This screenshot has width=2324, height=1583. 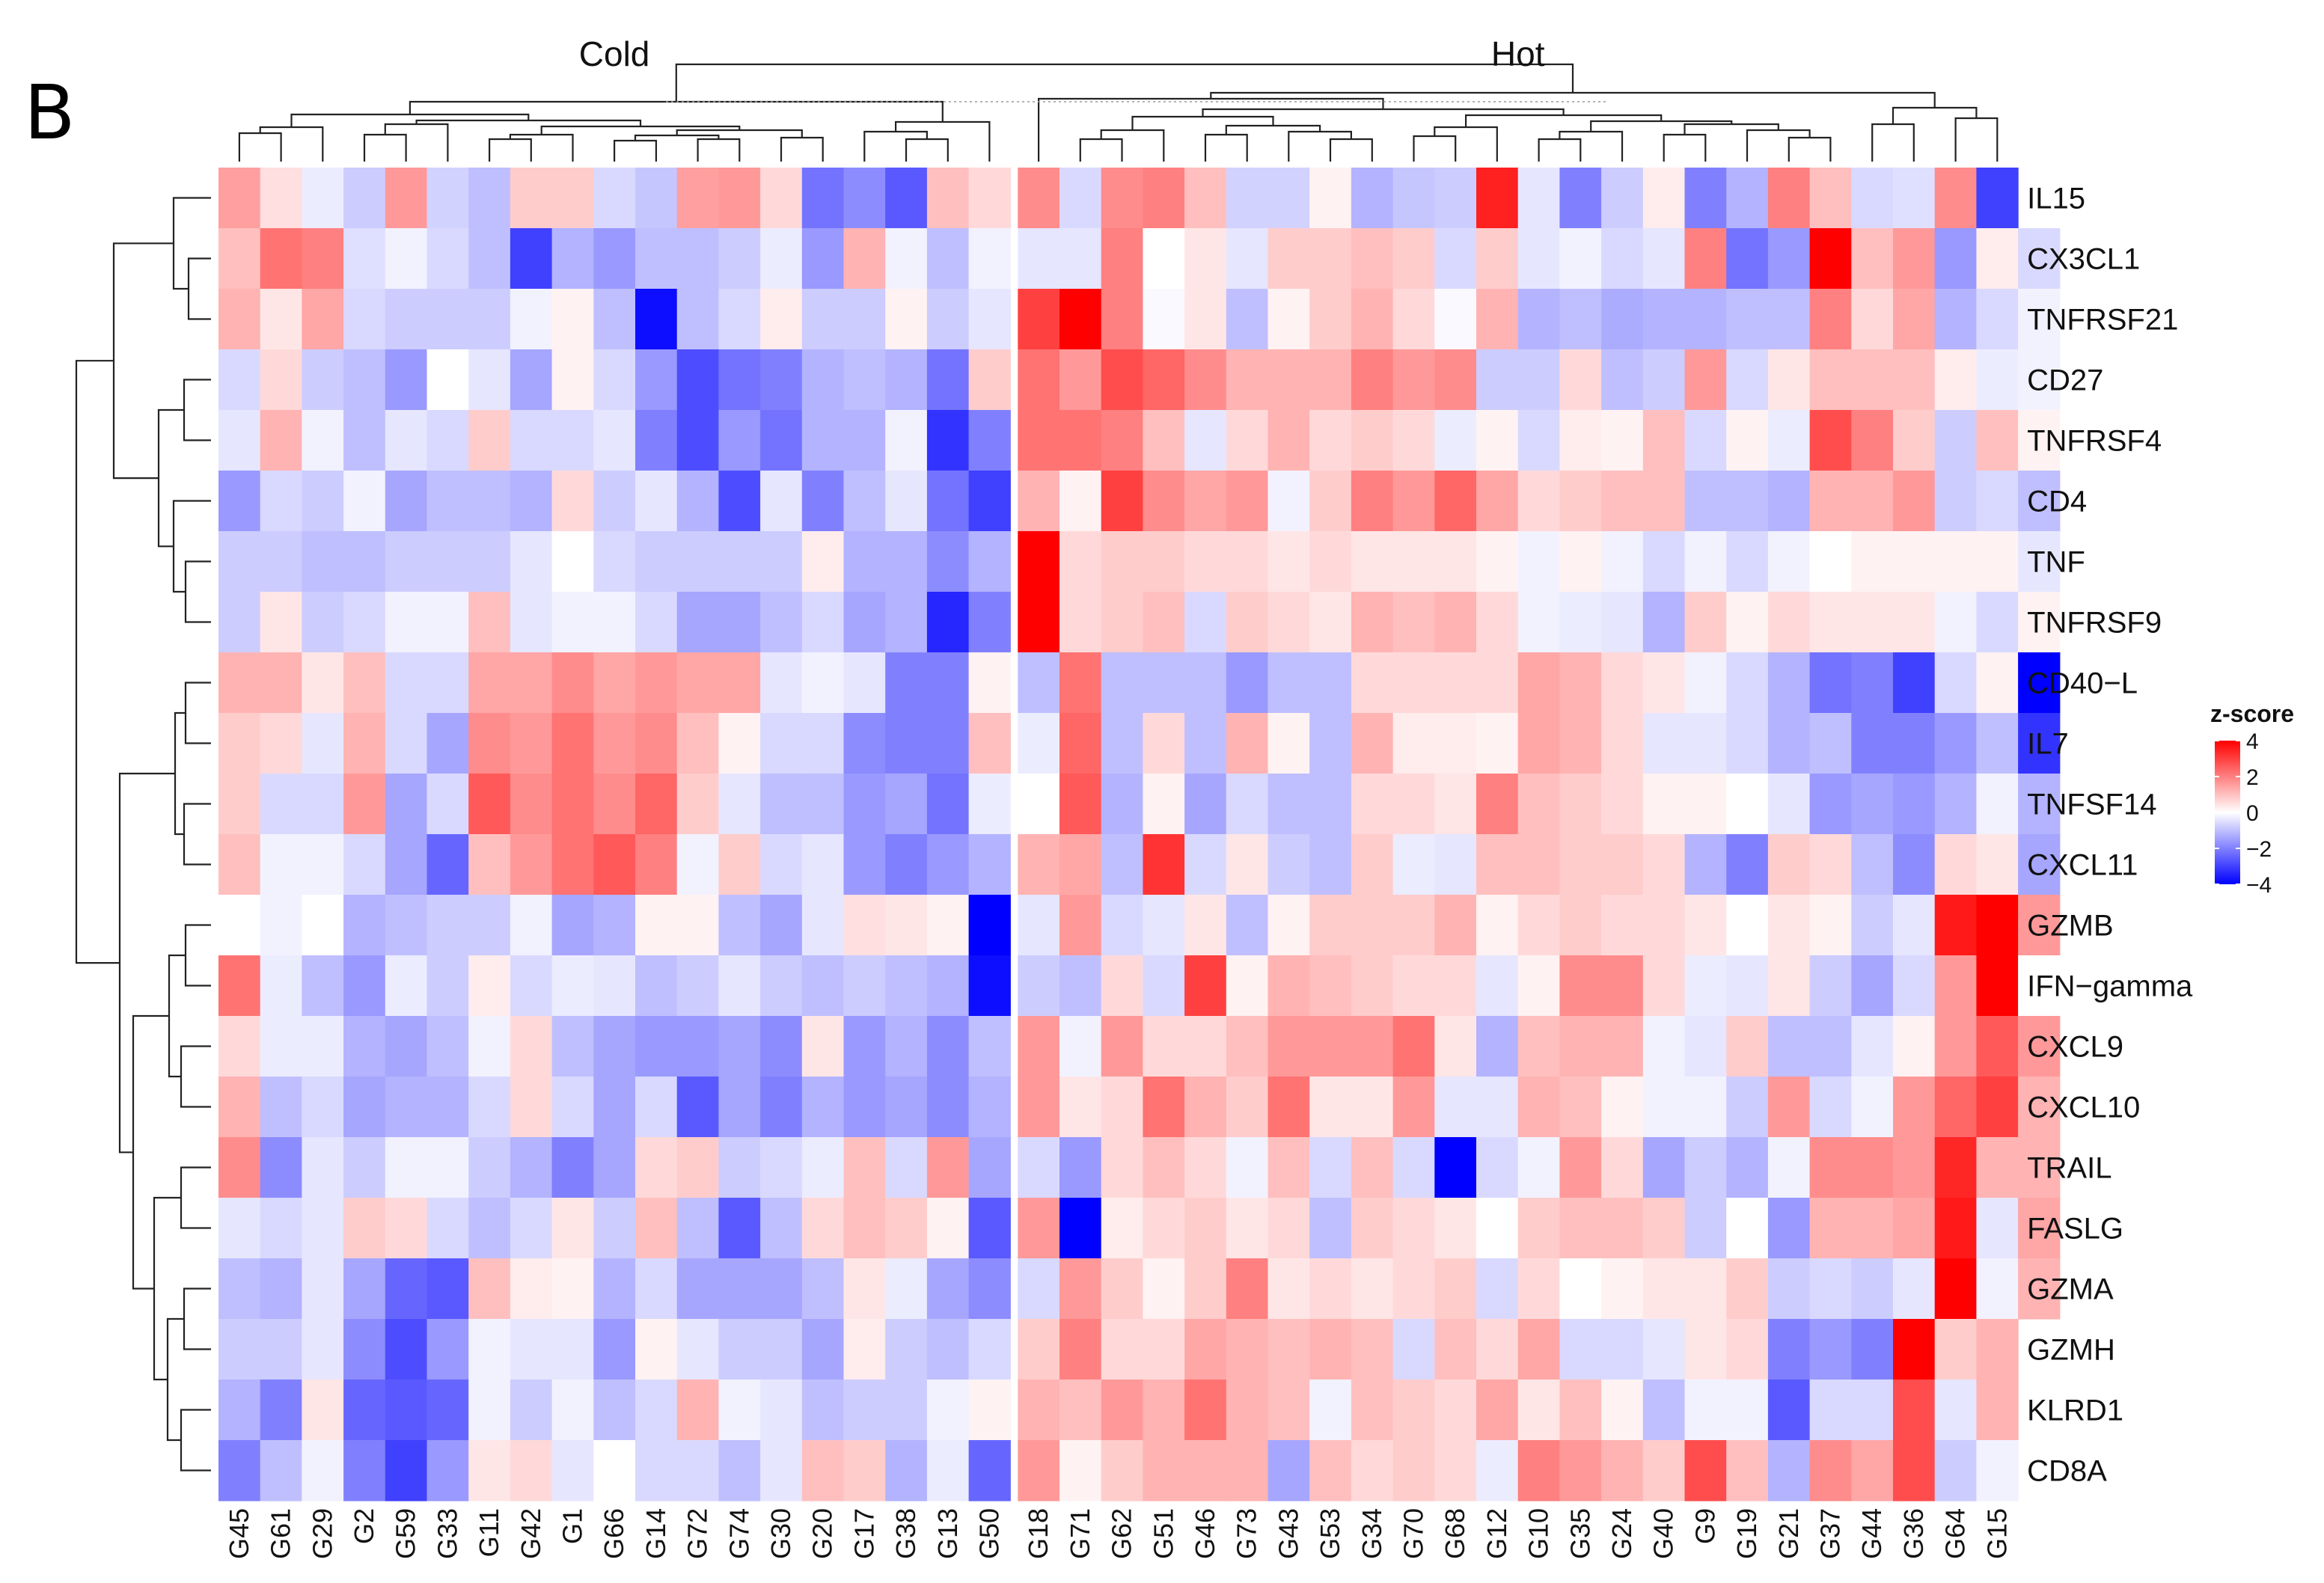 I want to click on column-label: G1, so click(x=572, y=1526).